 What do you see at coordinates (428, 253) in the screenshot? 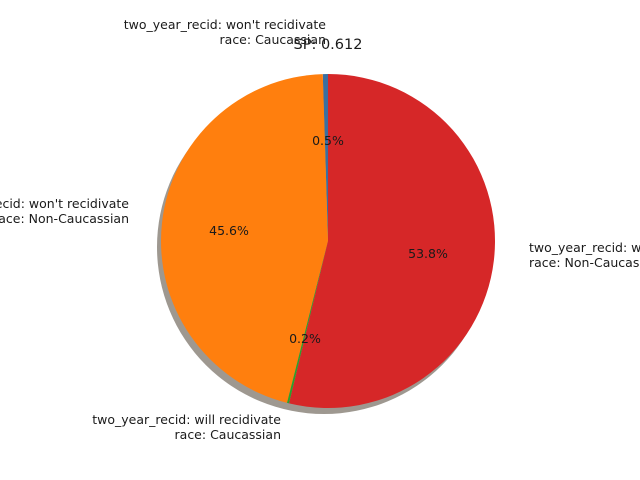
I see `pct-label-4: 53.8%` at bounding box center [428, 253].